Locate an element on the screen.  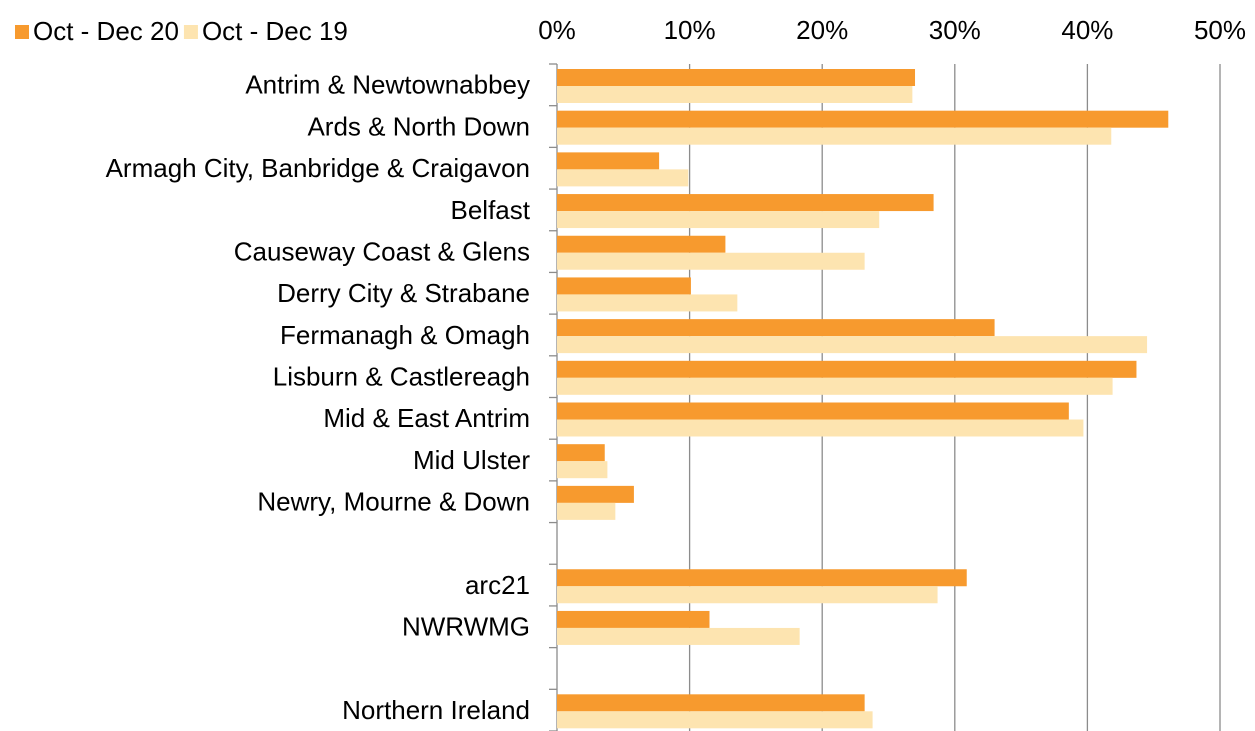
y-tick-label: Newry, Mourne & Down is located at coordinates (393, 502).